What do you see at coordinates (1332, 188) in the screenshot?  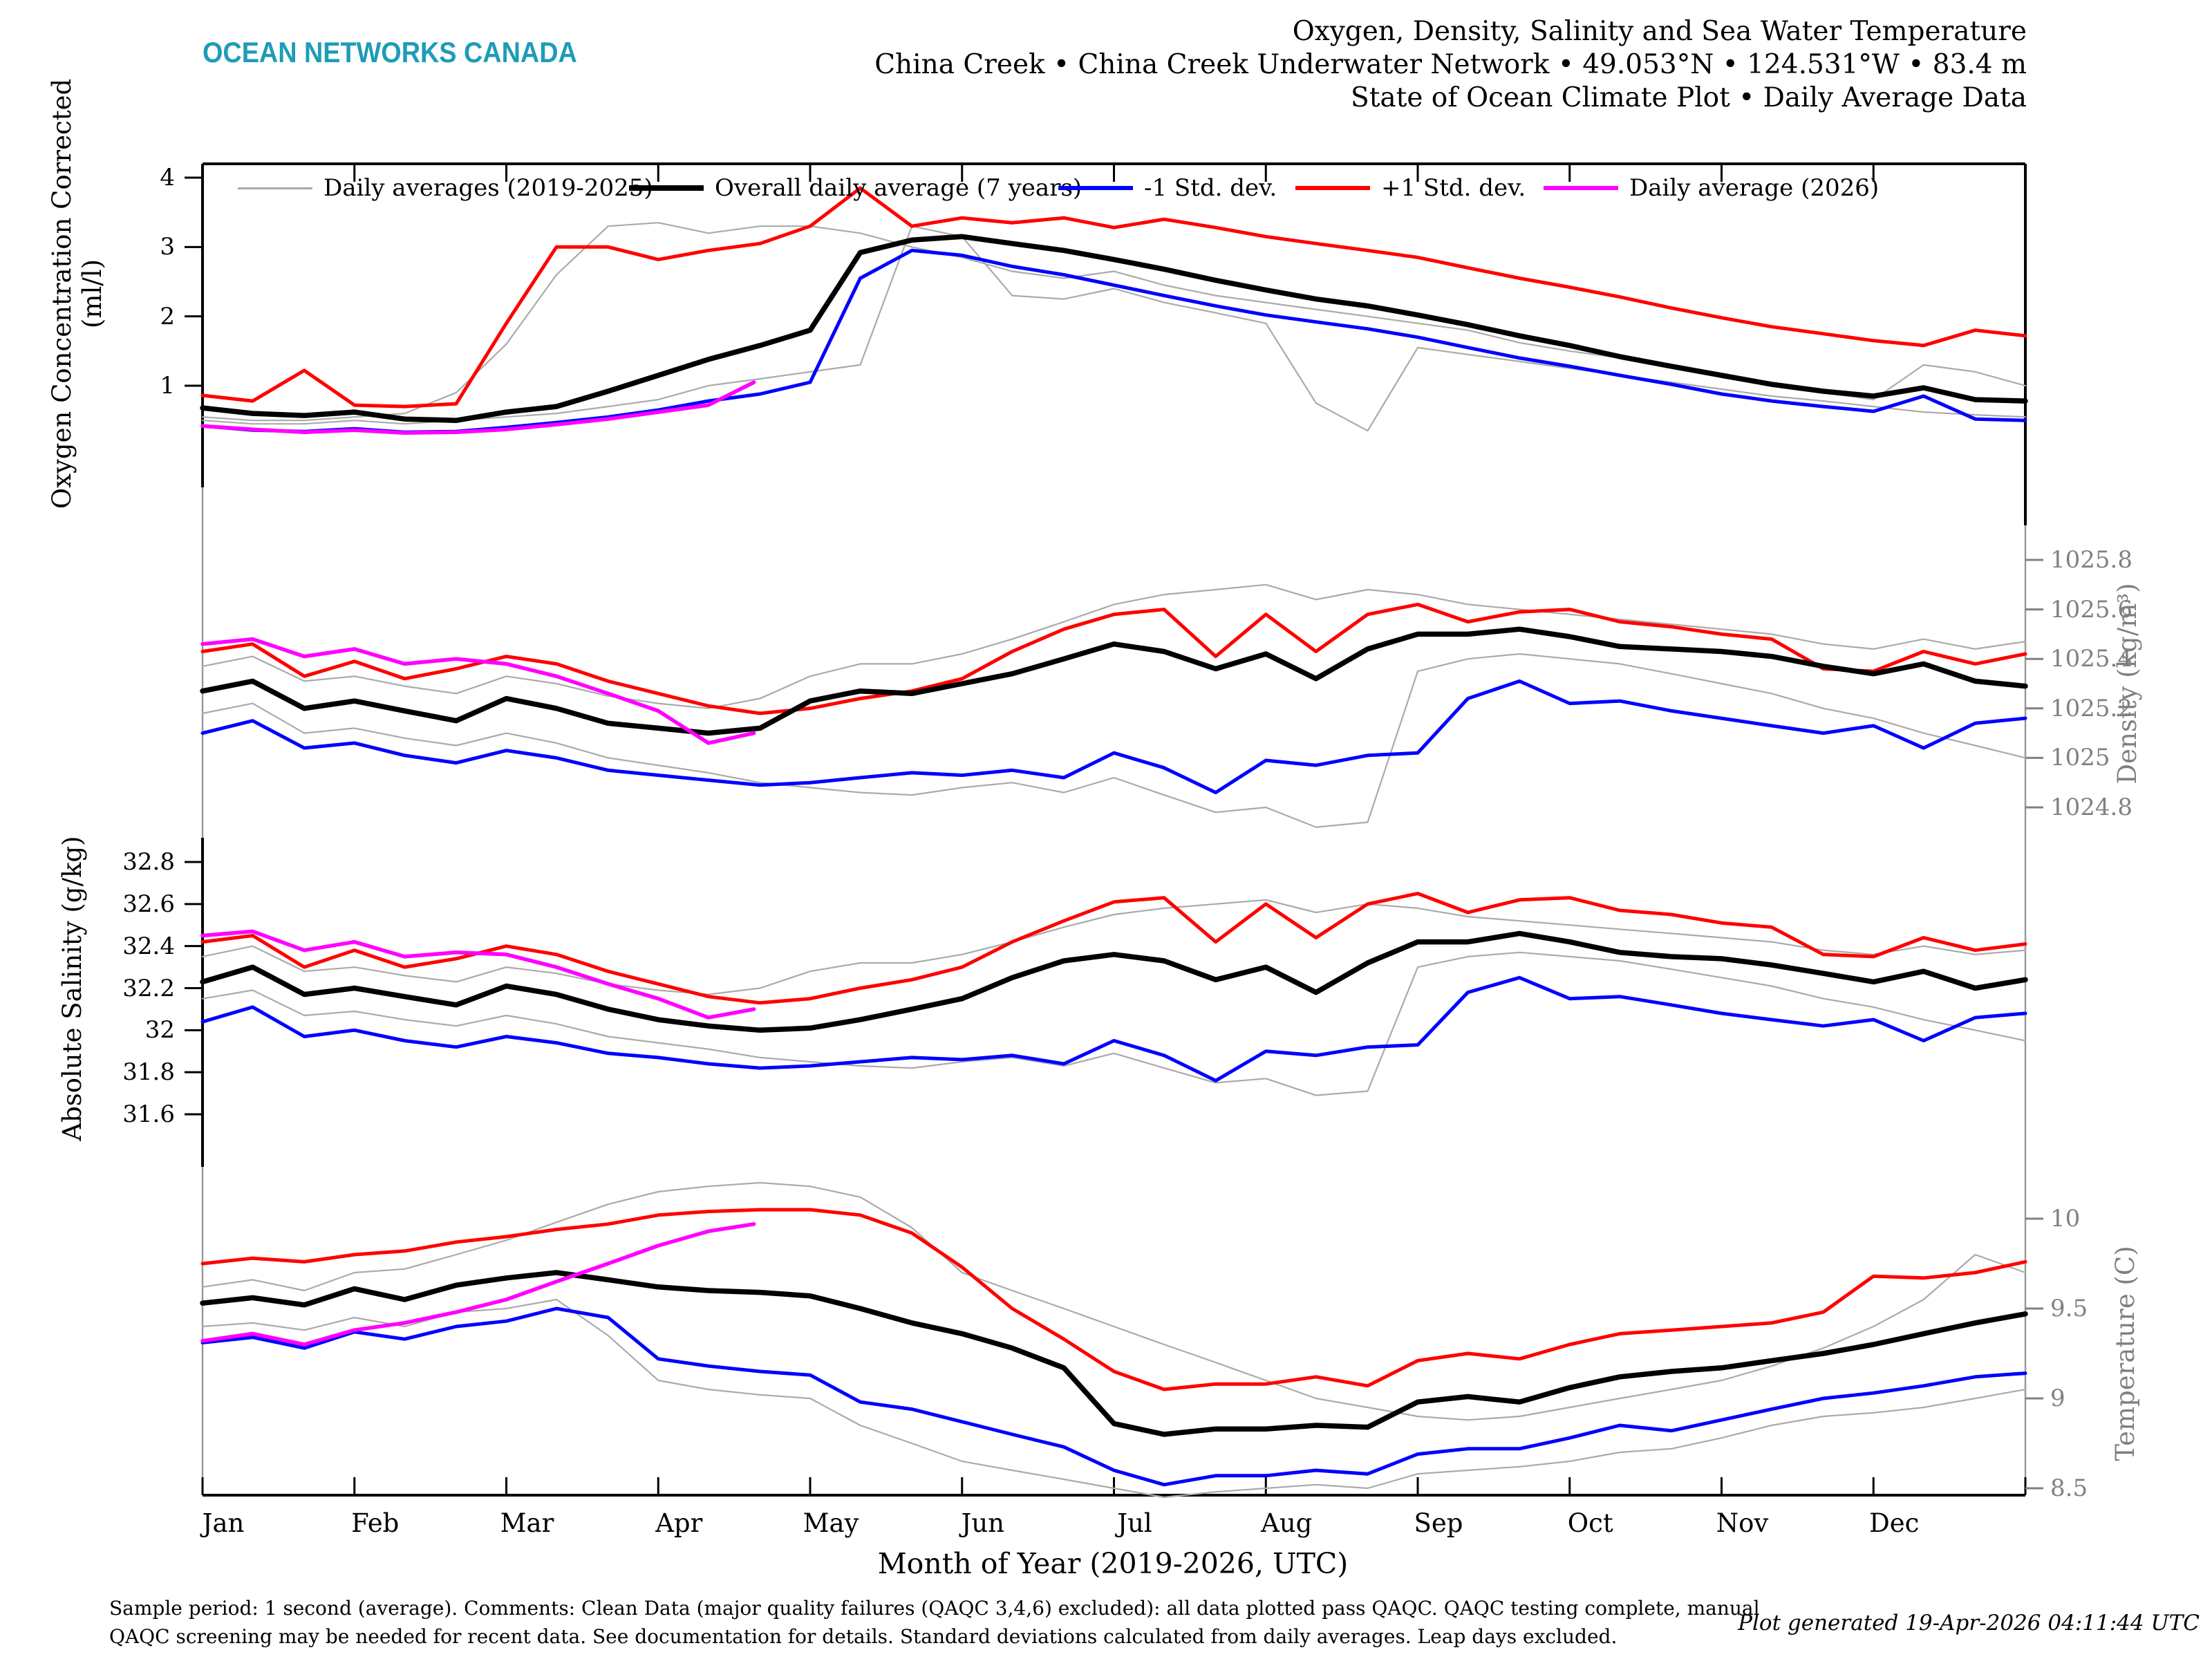 I see `plus-std-line-swatch` at bounding box center [1332, 188].